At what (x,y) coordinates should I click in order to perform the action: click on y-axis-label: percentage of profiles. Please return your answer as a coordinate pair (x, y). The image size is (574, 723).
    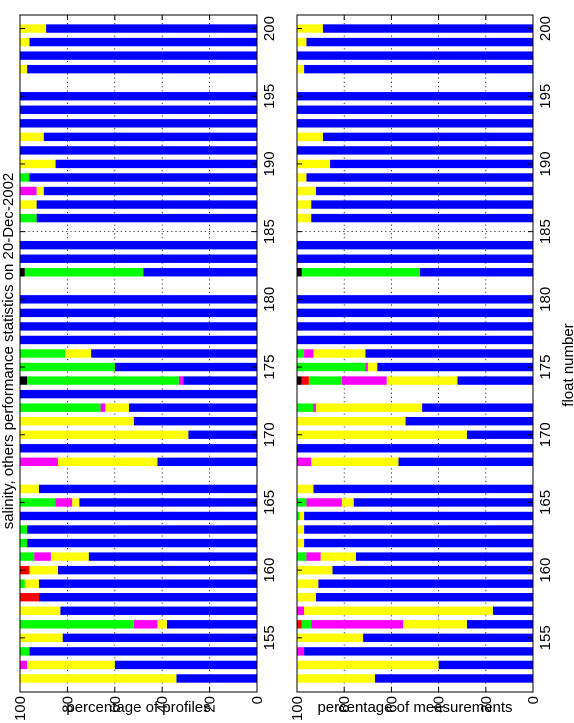
    Looking at the image, I should click on (138, 707).